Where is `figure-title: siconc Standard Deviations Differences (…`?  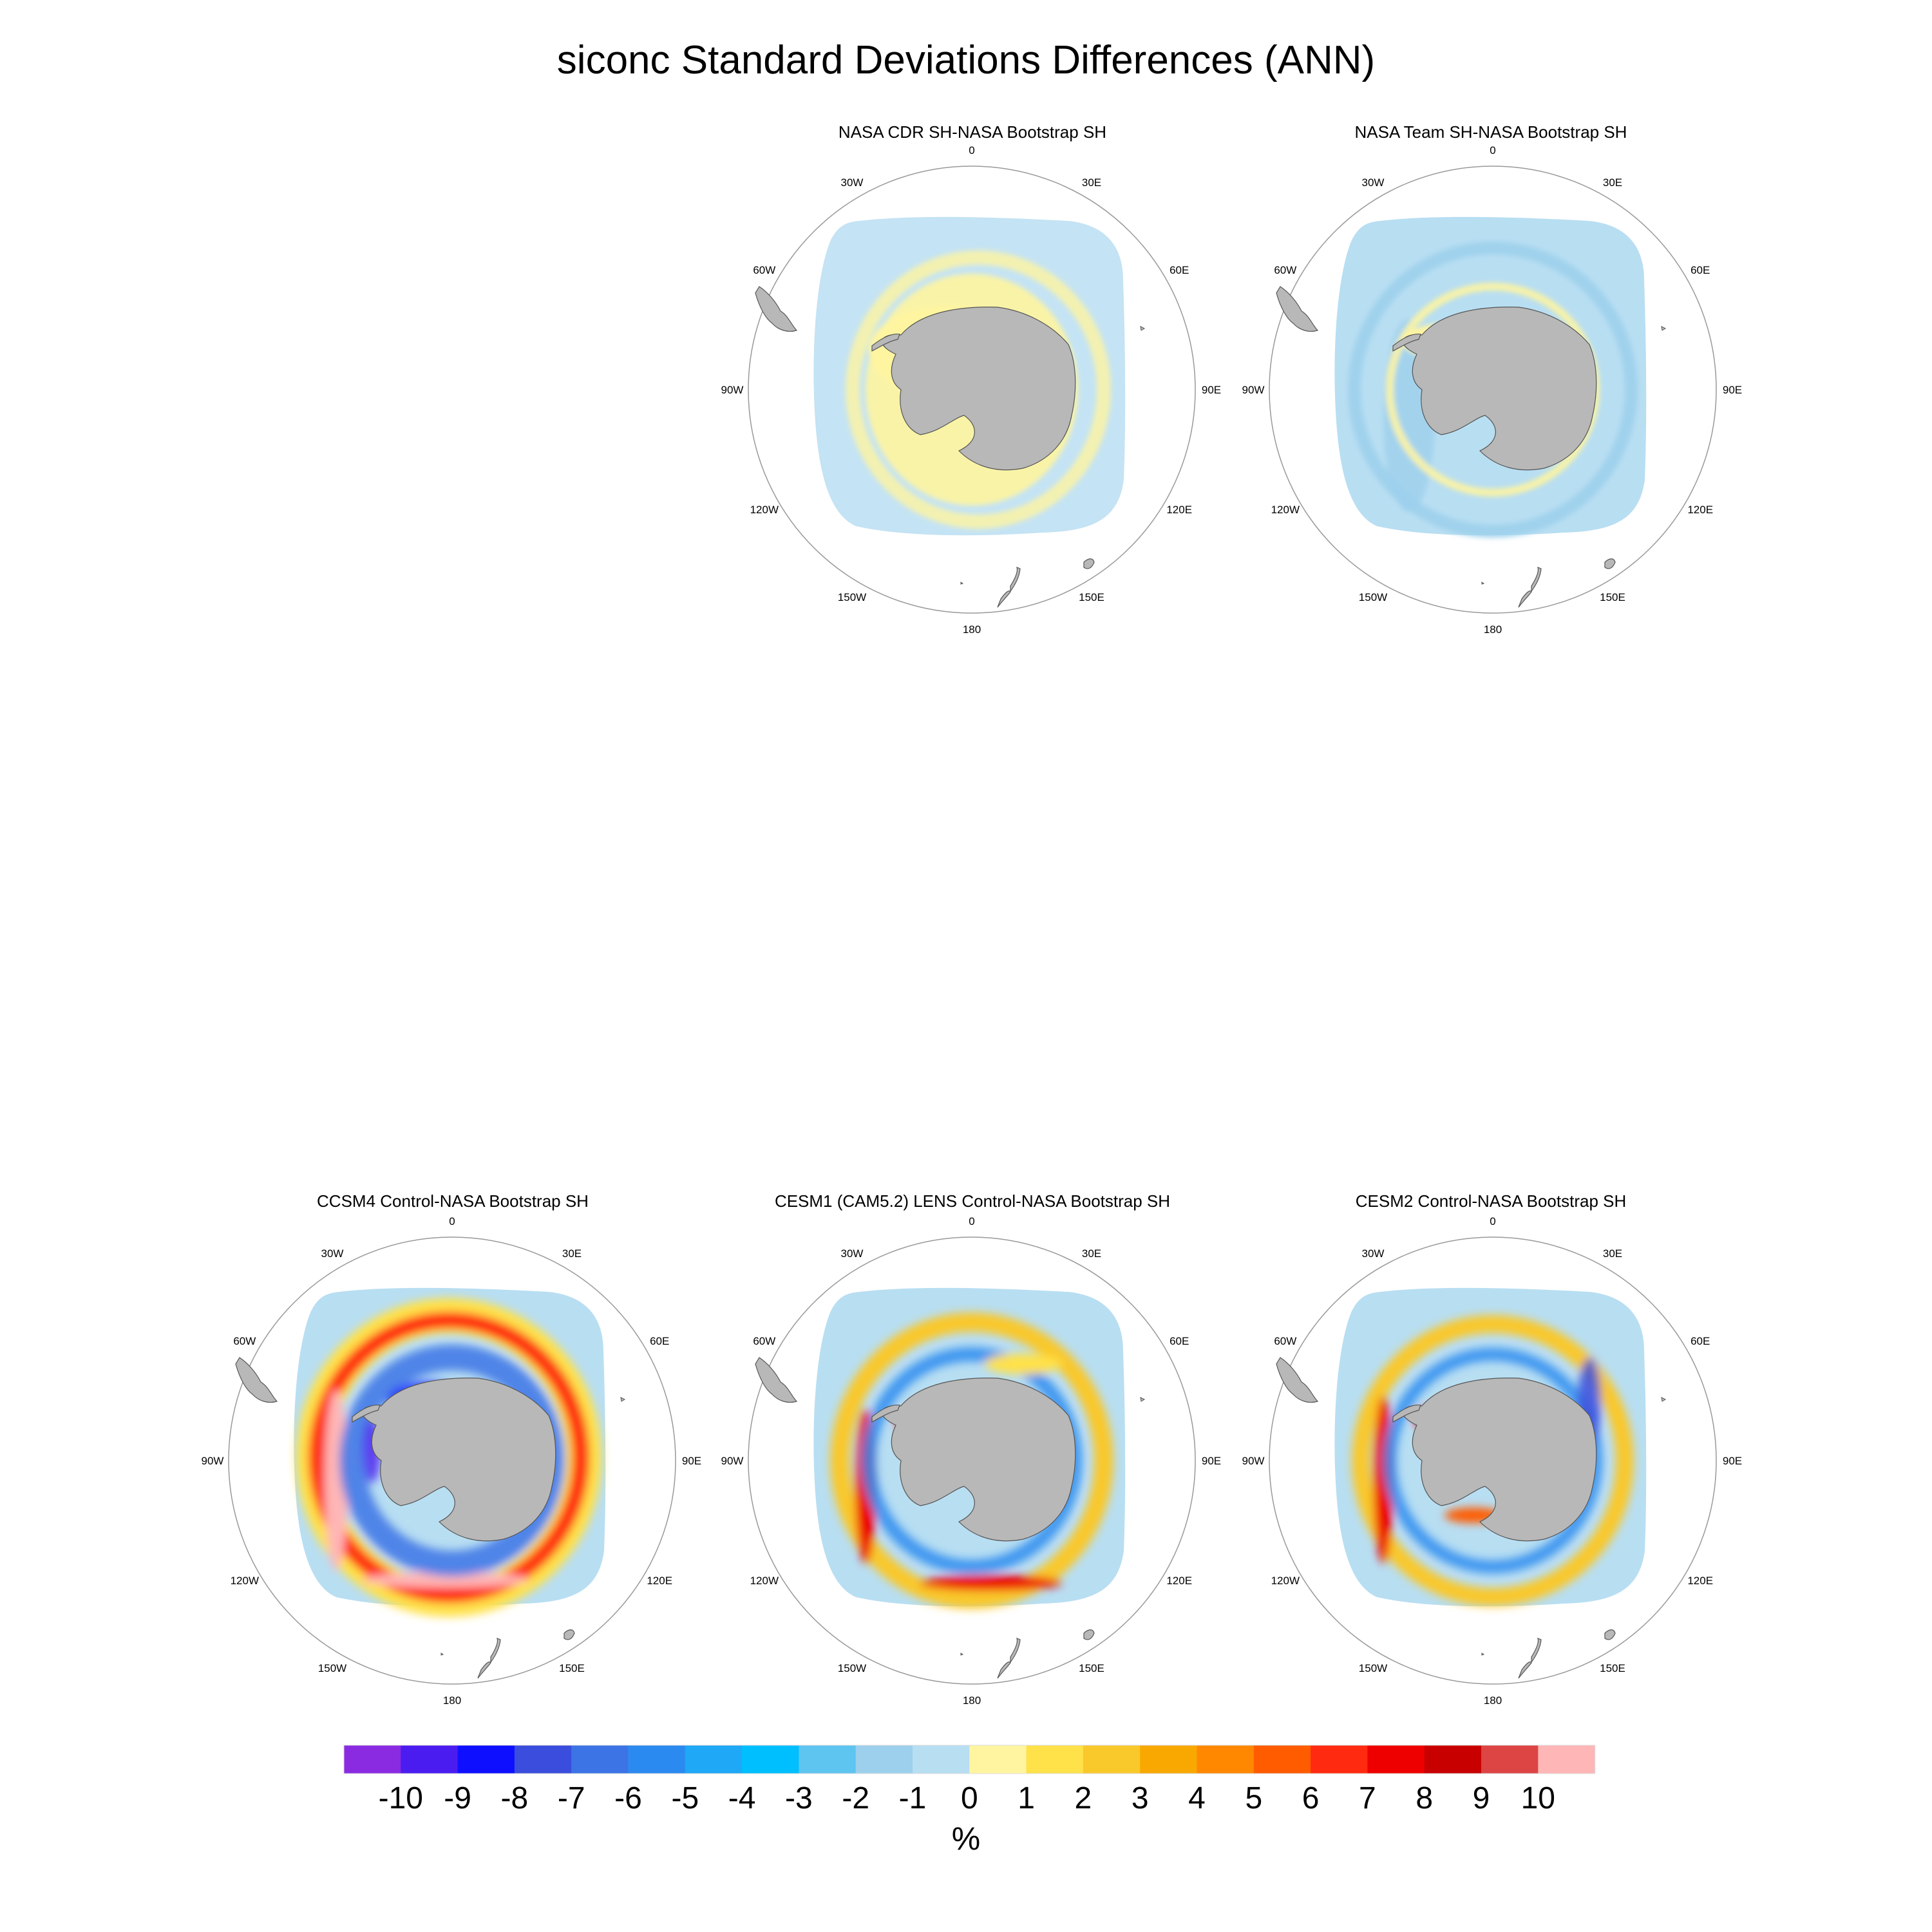 figure-title: siconc Standard Deviations Differences (… is located at coordinates (966, 60).